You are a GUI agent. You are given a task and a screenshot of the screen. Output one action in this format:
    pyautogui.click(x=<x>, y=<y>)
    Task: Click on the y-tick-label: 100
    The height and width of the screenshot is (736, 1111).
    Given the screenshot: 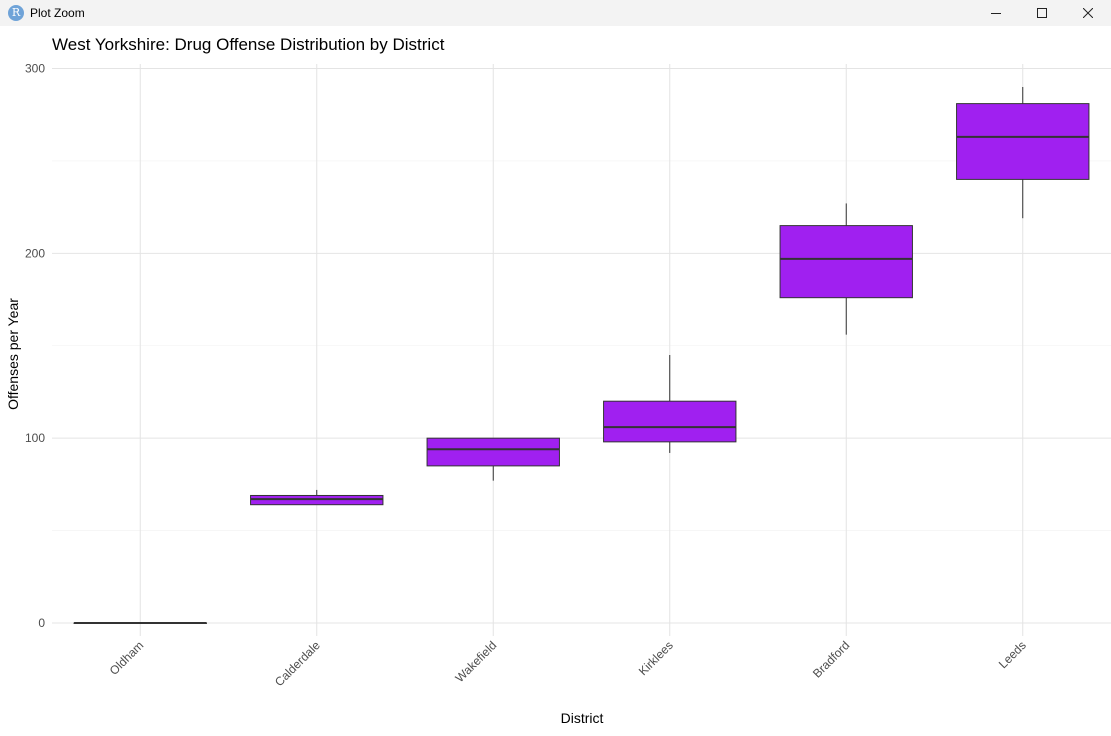 What is the action you would take?
    pyautogui.click(x=35, y=438)
    